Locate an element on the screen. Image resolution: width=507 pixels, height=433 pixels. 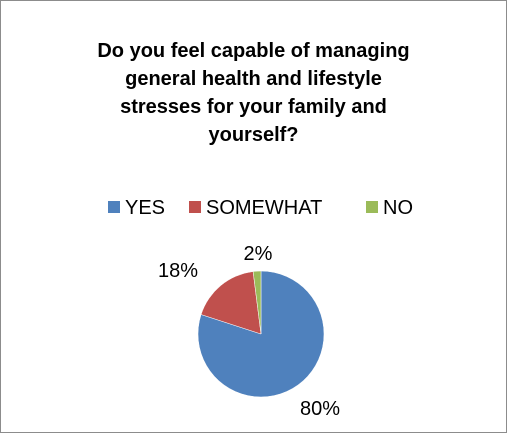
chart-title-line: stresses for your family and is located at coordinates (253, 107).